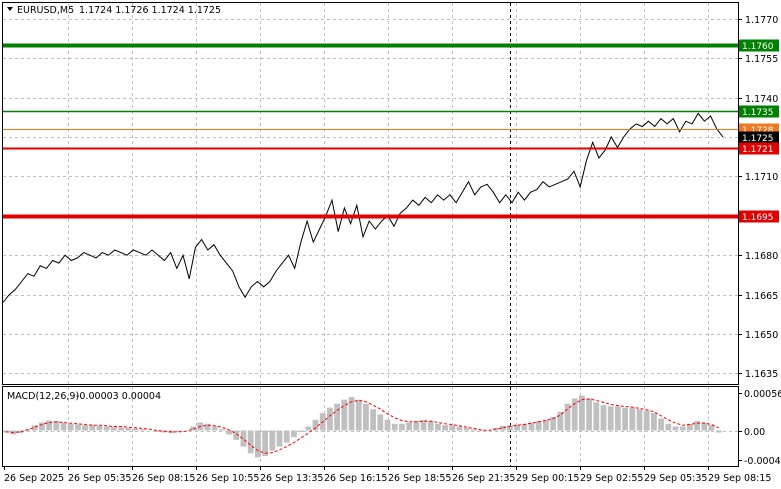  Describe the element at coordinates (10, 9) in the screenshot. I see `dropdown-triangle-icon` at that location.